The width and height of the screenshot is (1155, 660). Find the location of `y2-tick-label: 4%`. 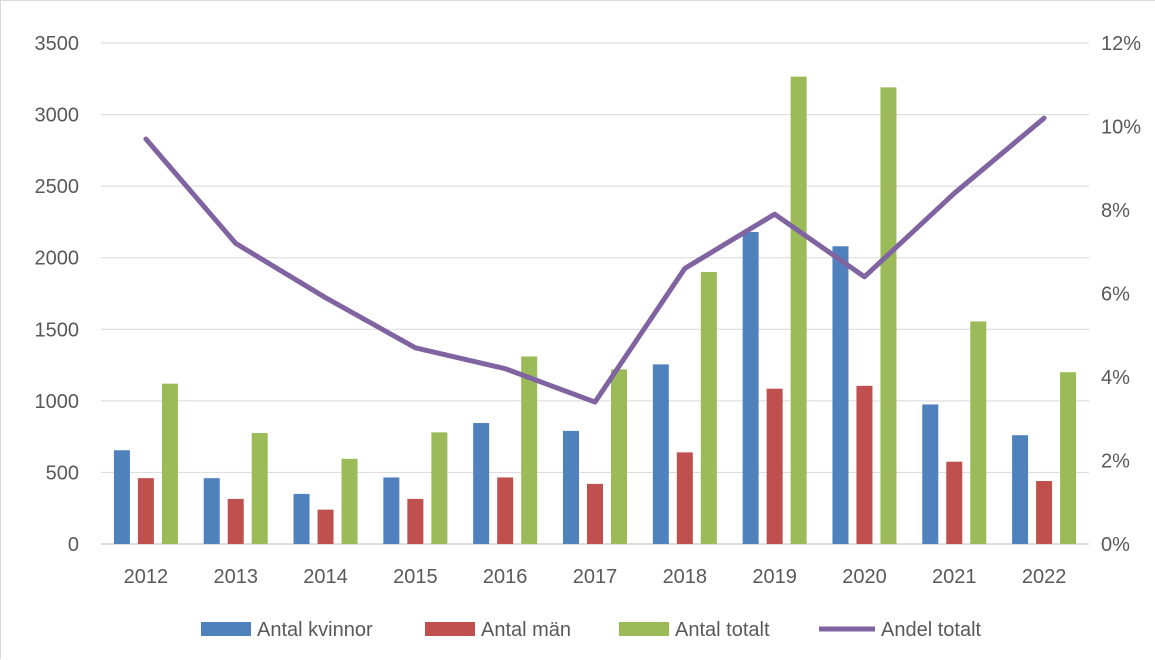

y2-tick-label: 4% is located at coordinates (1115, 378).